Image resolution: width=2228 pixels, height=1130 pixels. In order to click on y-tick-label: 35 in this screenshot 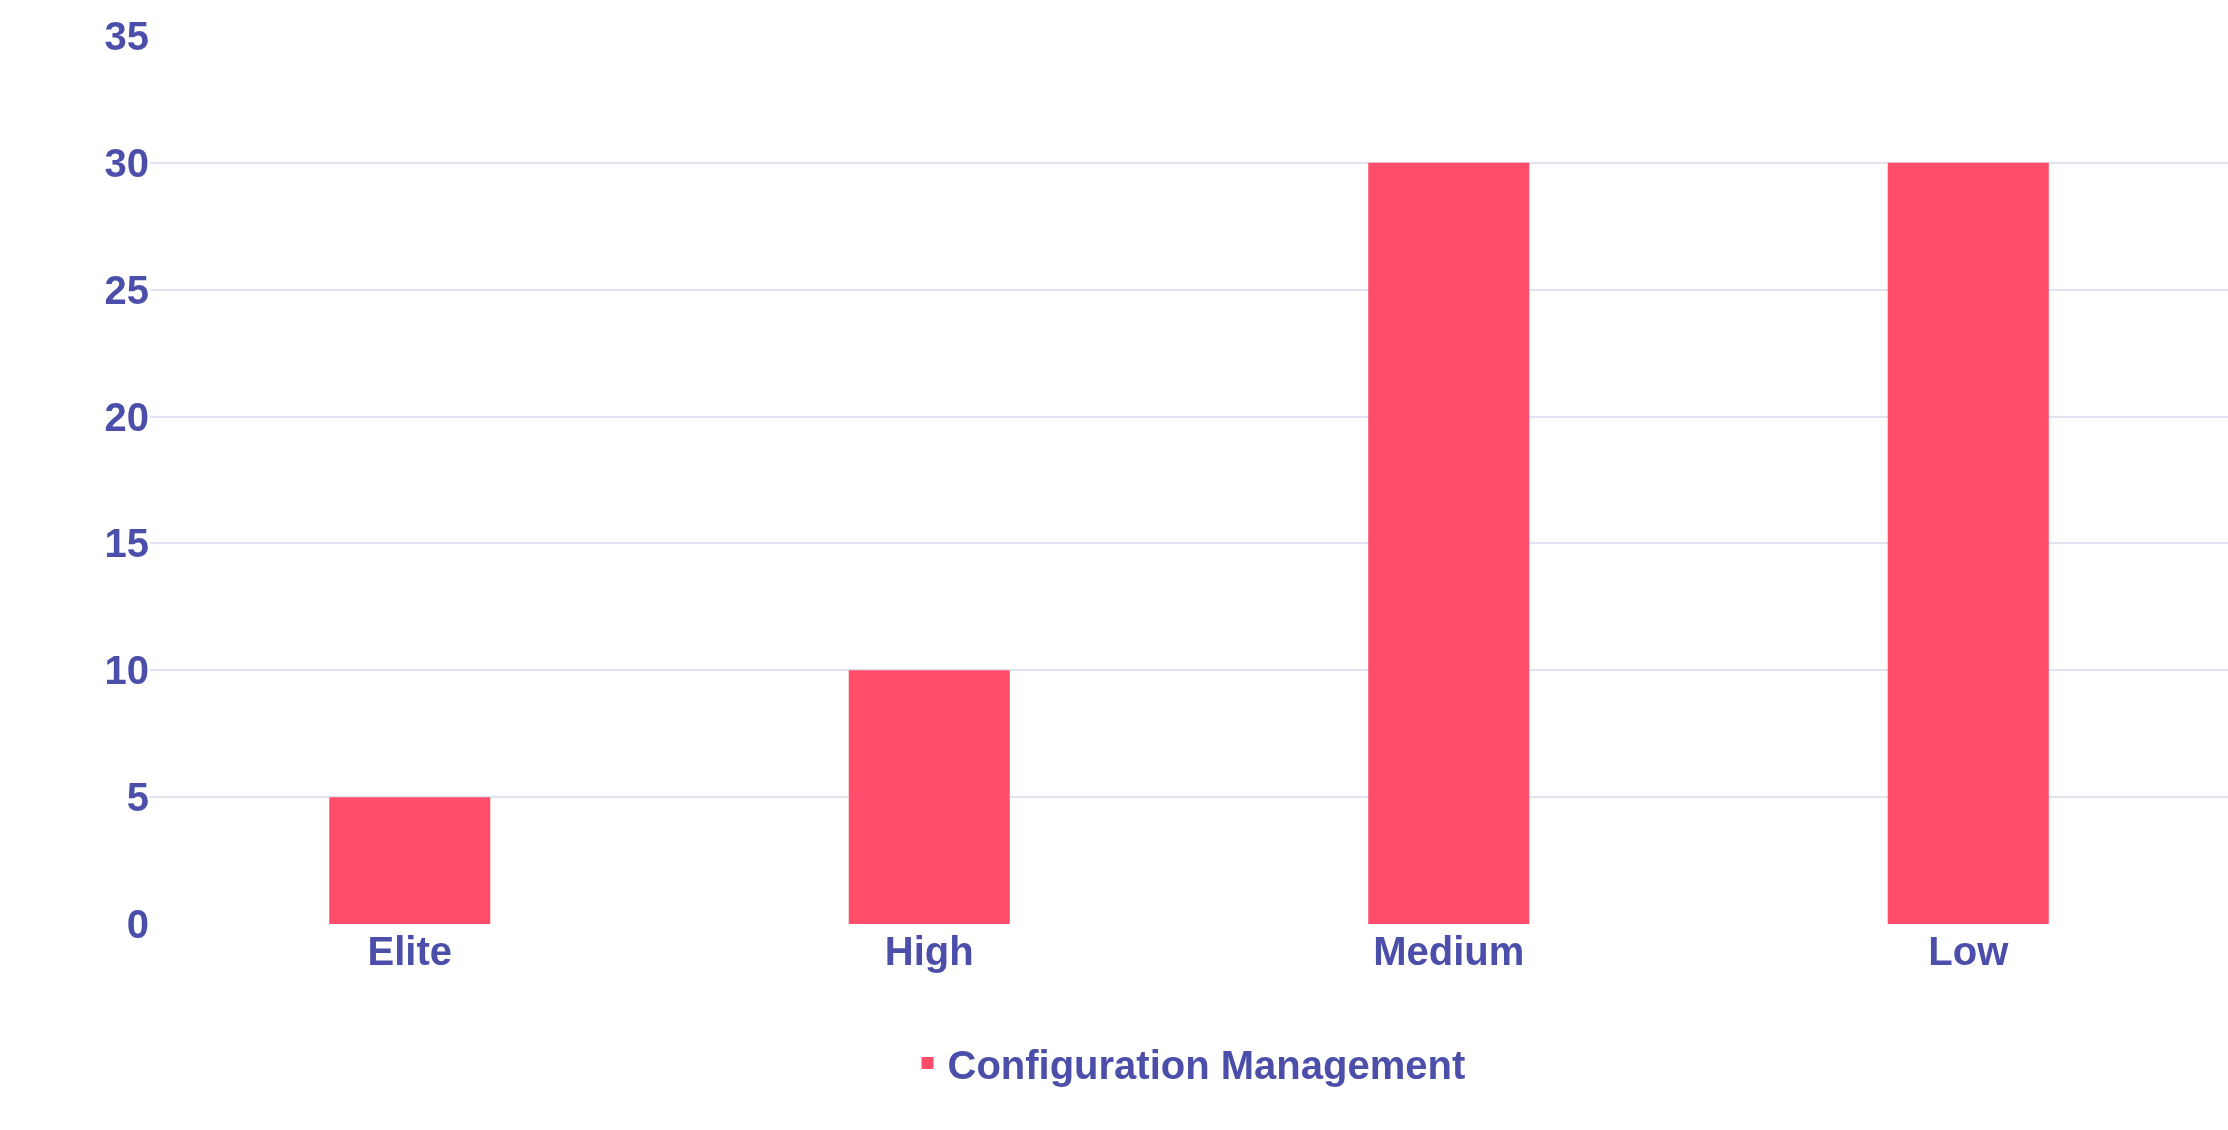, I will do `click(126, 36)`.